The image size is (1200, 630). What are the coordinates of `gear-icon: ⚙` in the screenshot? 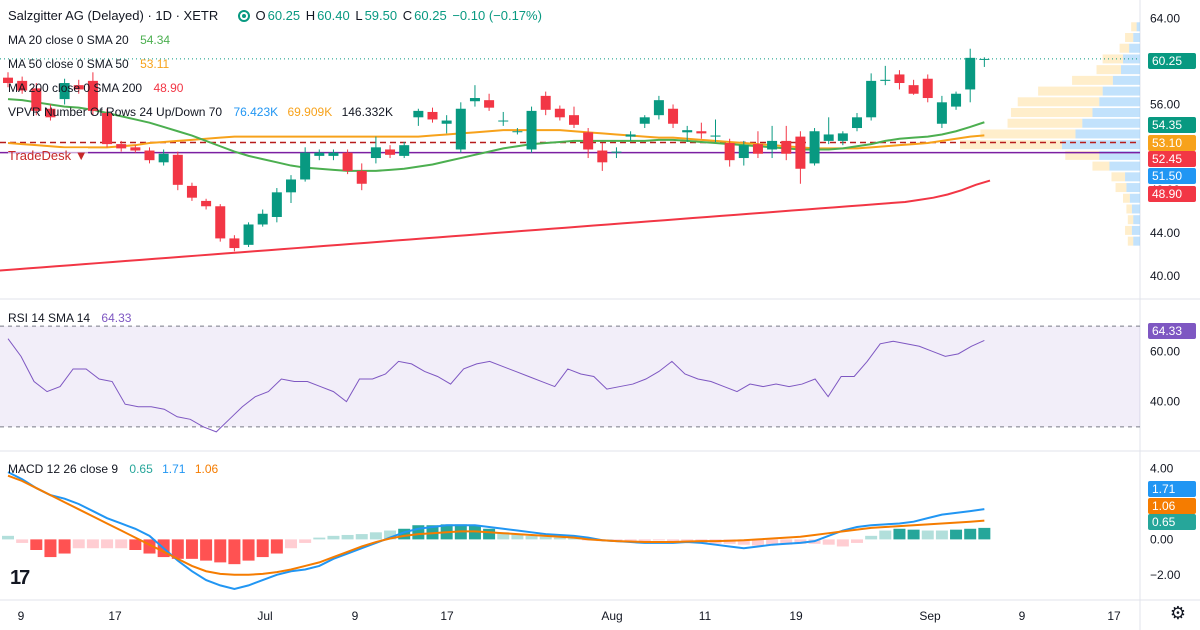 It's located at (1177, 613).